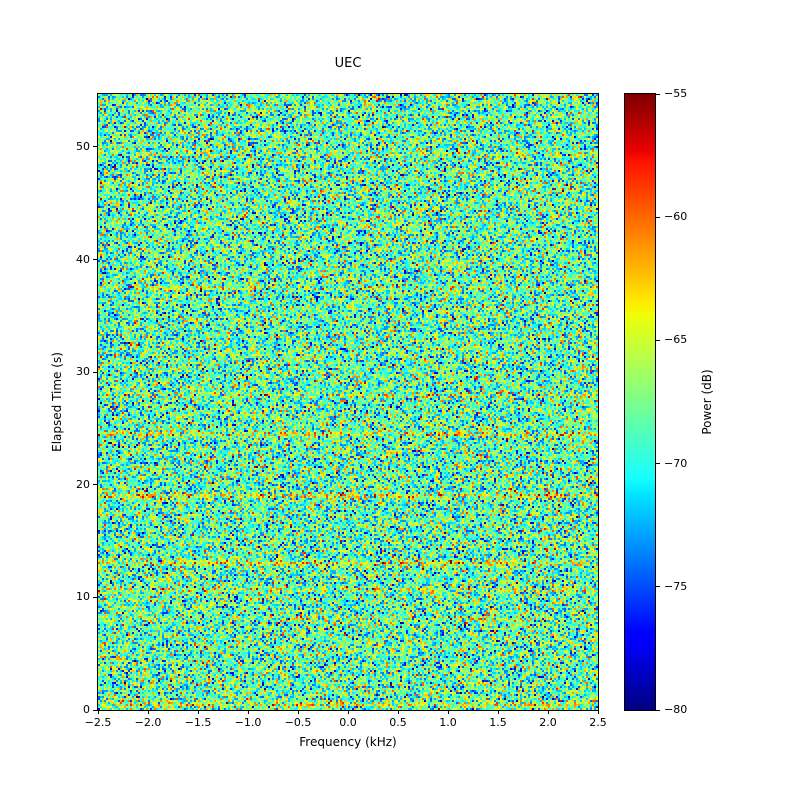  I want to click on x-tick-label: −2.0, so click(148, 722).